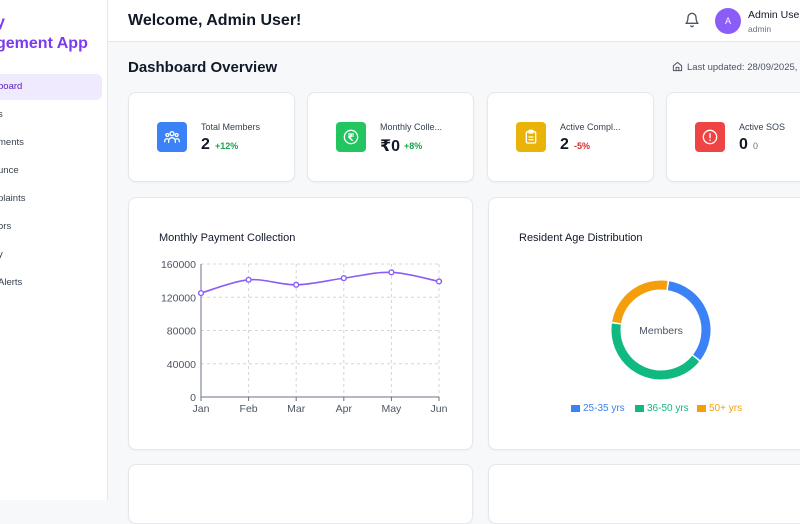 The width and height of the screenshot is (800, 524). I want to click on last-updated-text: Last updated: 28/09/2025,, so click(742, 67).